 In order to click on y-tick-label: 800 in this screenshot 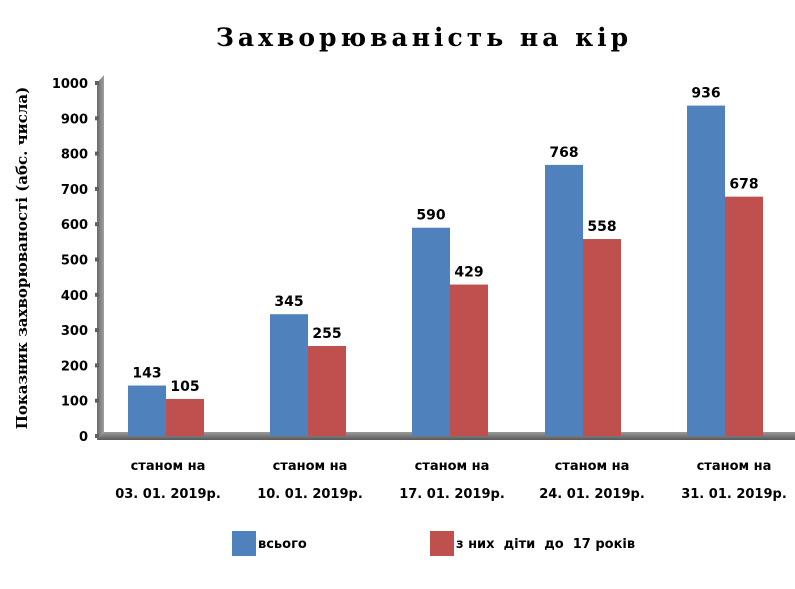, I will do `click(74, 155)`.